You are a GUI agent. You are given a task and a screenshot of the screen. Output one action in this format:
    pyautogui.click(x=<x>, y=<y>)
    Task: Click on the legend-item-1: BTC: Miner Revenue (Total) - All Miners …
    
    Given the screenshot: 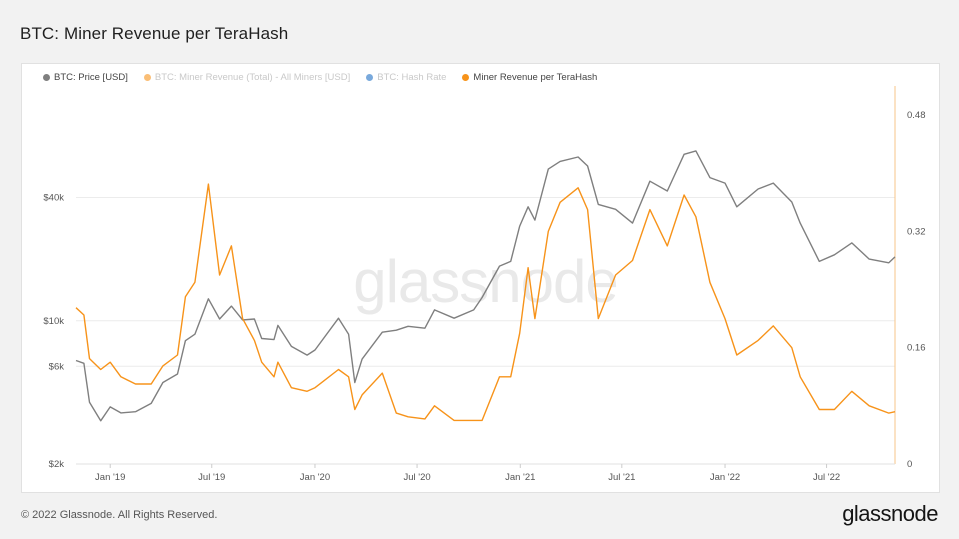 What is the action you would take?
    pyautogui.click(x=247, y=77)
    